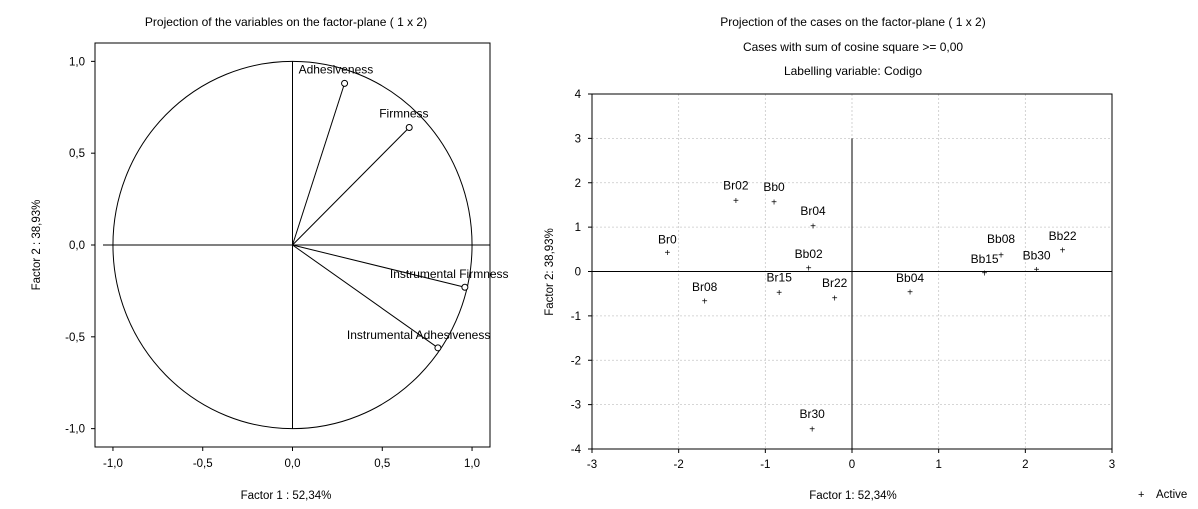 This screenshot has width=1198, height=509. What do you see at coordinates (1063, 236) in the screenshot?
I see `case-point-label: Bb22` at bounding box center [1063, 236].